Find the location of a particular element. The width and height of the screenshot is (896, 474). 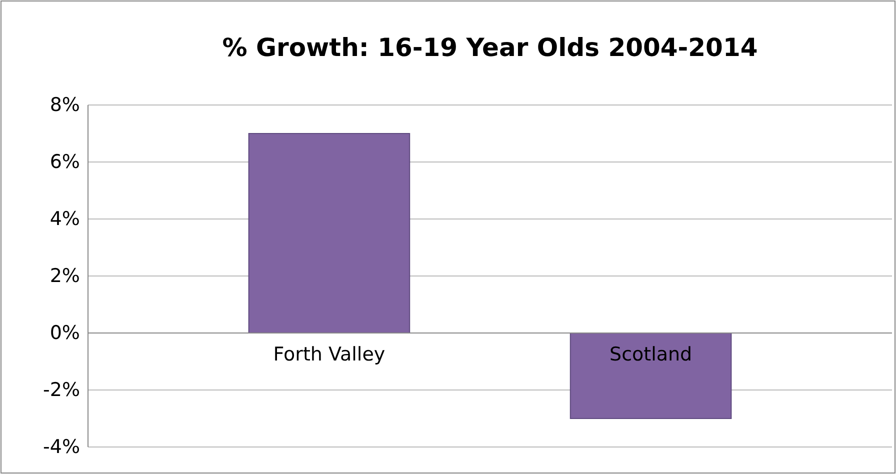

y-tick-label: -2% is located at coordinates (61, 390).